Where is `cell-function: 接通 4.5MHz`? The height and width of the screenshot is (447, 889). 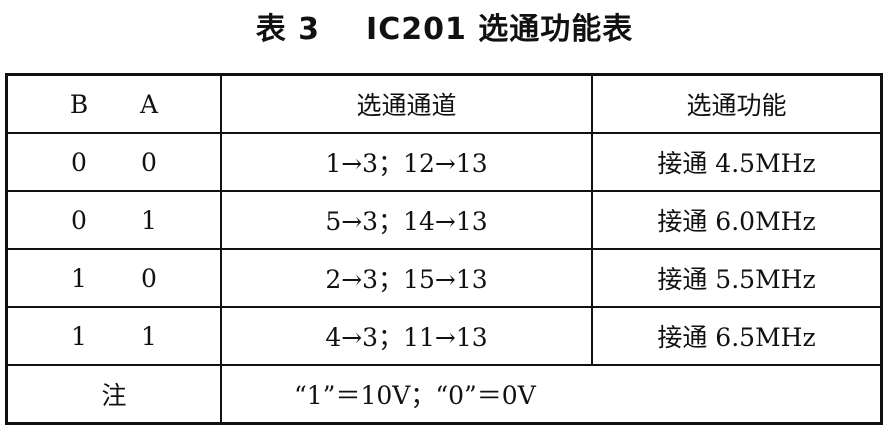
cell-function: 接通 4.5MHz is located at coordinates (737, 162).